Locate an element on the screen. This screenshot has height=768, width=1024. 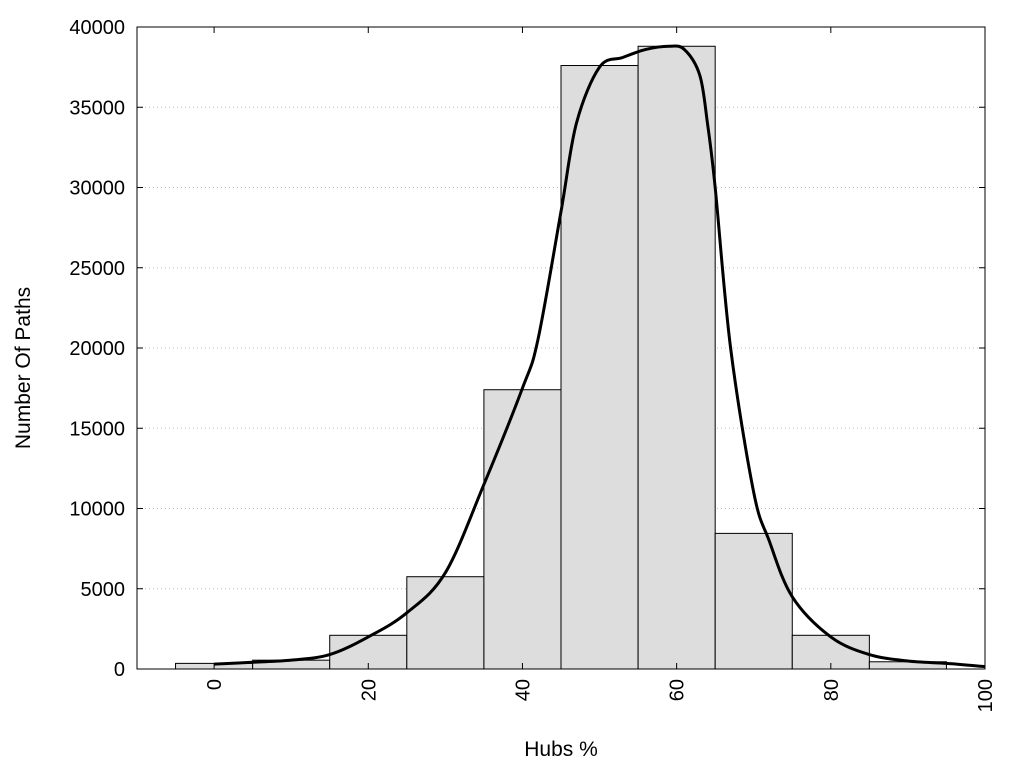
y-tick-label: 25000 is located at coordinates (97, 269).